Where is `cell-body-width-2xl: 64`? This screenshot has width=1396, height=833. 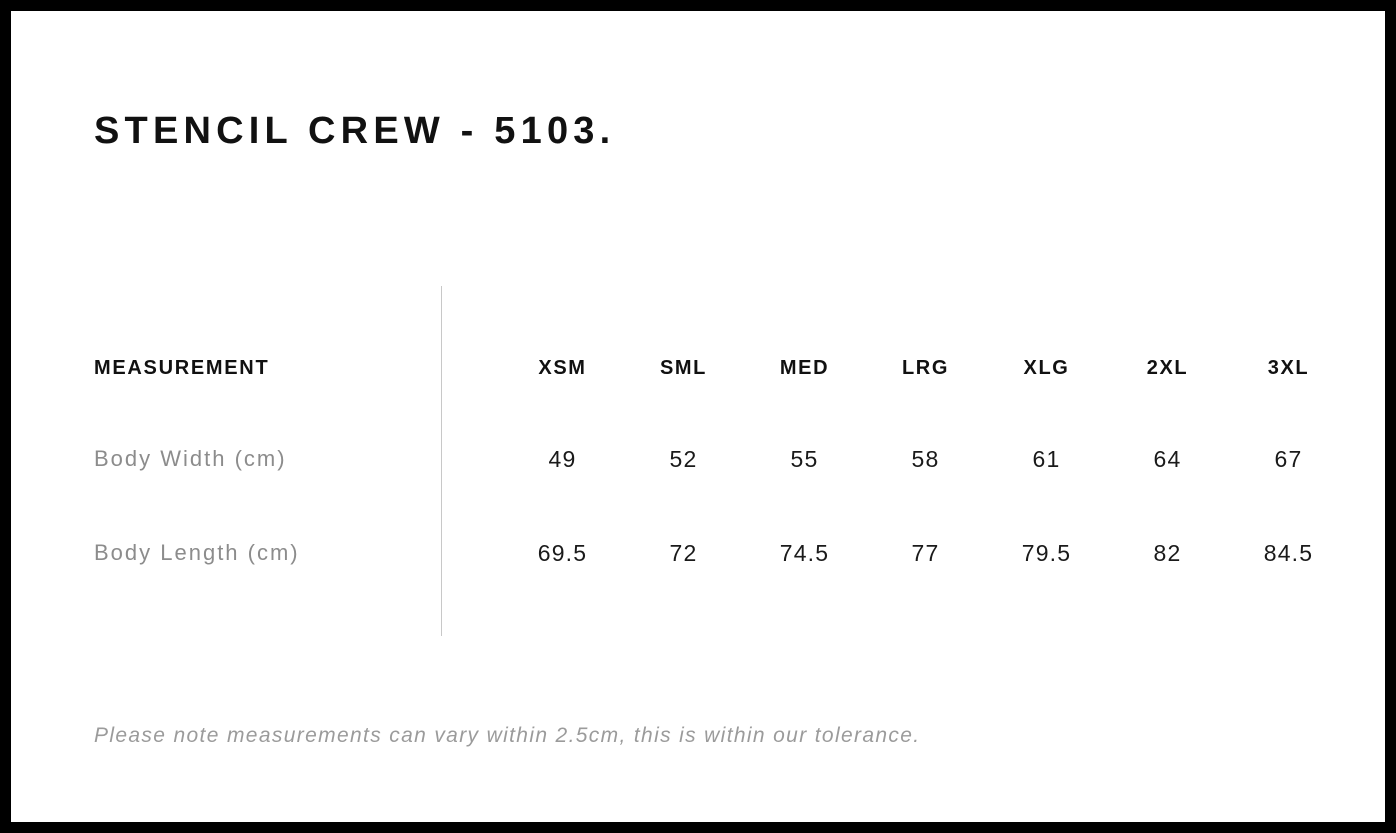
cell-body-width-2xl: 64 is located at coordinates (1167, 459).